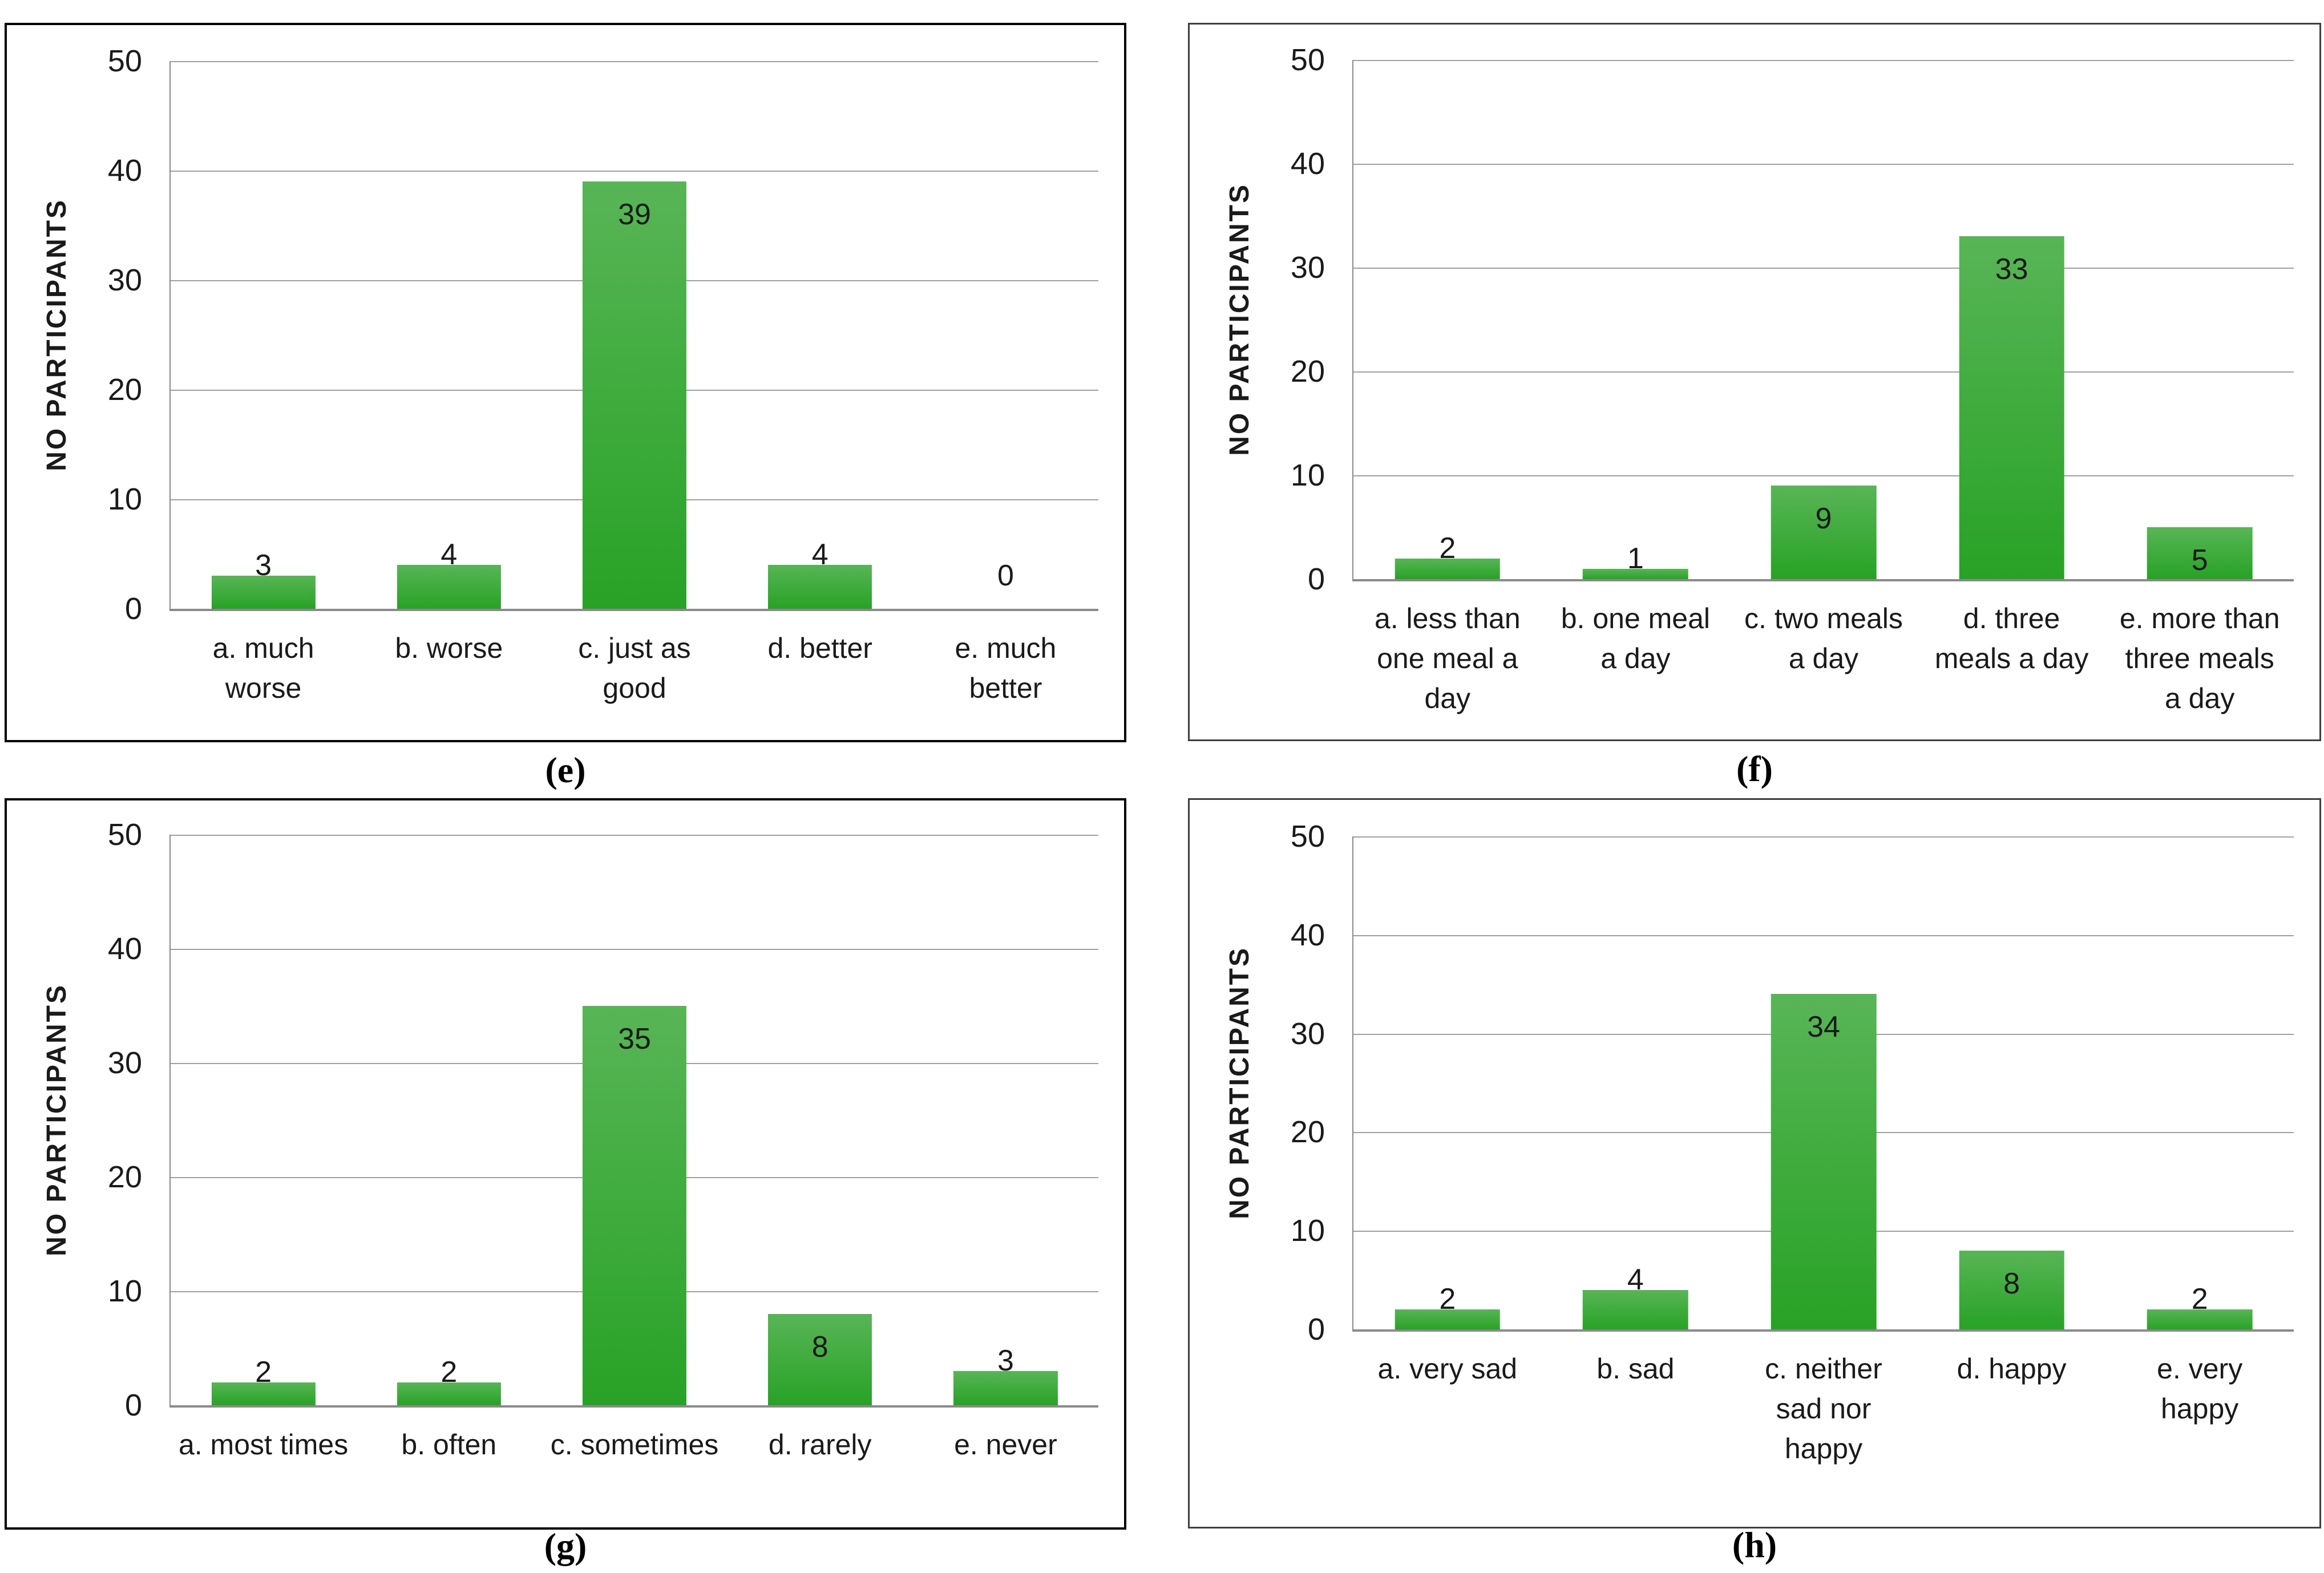 Image resolution: width=2324 pixels, height=1573 pixels. I want to click on category-label: b. worse, so click(449, 648).